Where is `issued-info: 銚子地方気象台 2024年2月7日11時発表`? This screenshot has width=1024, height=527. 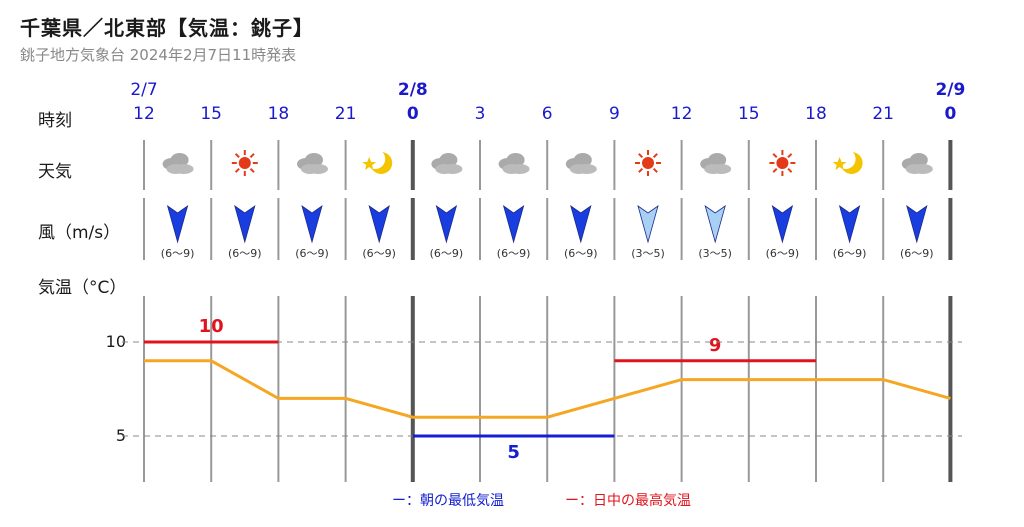 issued-info: 銚子地方気象台 2024年2月7日11時発表 is located at coordinates (158, 55).